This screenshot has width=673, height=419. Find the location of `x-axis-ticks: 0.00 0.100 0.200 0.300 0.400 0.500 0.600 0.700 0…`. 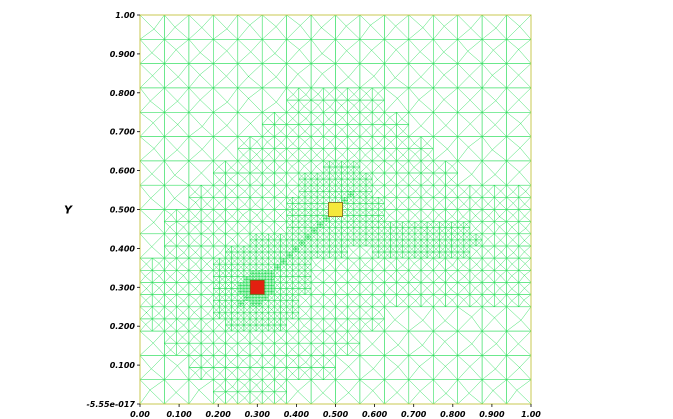

x-axis-ticks: 0.00 0.100 0.200 0.300 0.400 0.500 0.600 0.700 0… is located at coordinates (335, 411).